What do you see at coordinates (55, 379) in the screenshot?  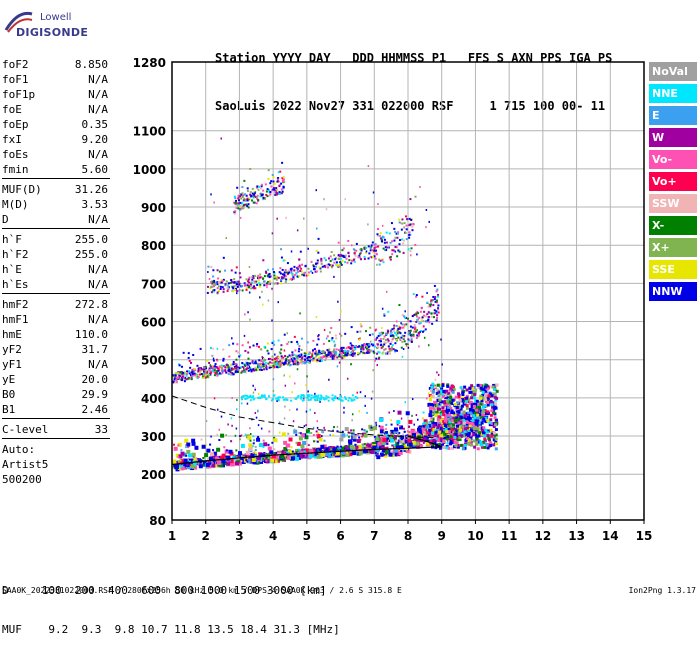 I see `param-row: yE 20.0` at bounding box center [55, 379].